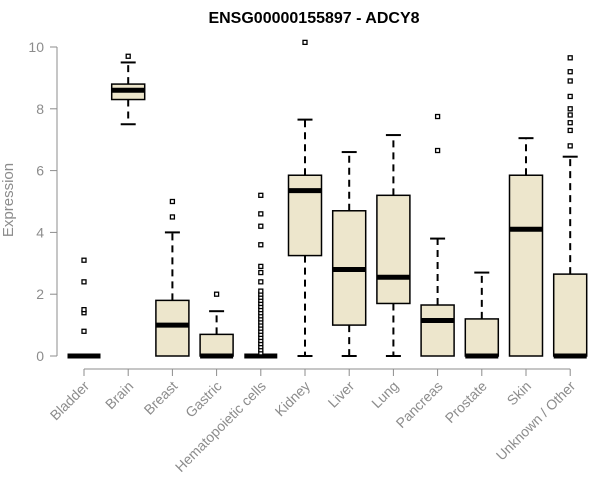 This screenshot has width=600, height=500. I want to click on x-tick-label: Breast, so click(161, 398).